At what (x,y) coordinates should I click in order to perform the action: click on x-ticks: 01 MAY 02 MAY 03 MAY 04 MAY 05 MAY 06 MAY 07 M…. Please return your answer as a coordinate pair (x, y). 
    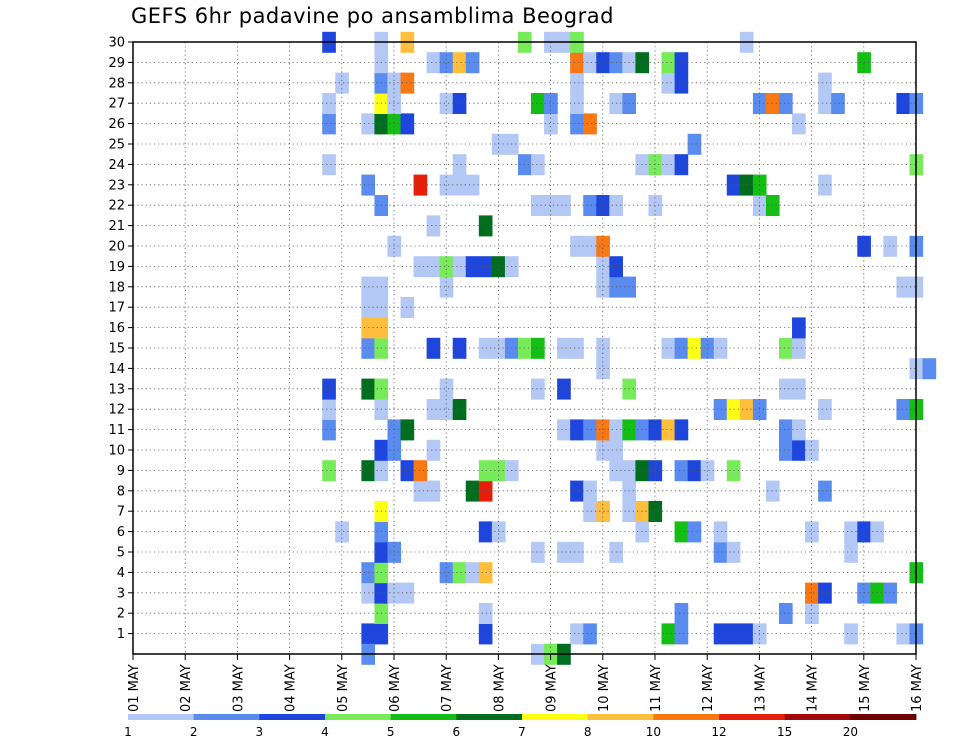
    Looking at the image, I should click on (526, 683).